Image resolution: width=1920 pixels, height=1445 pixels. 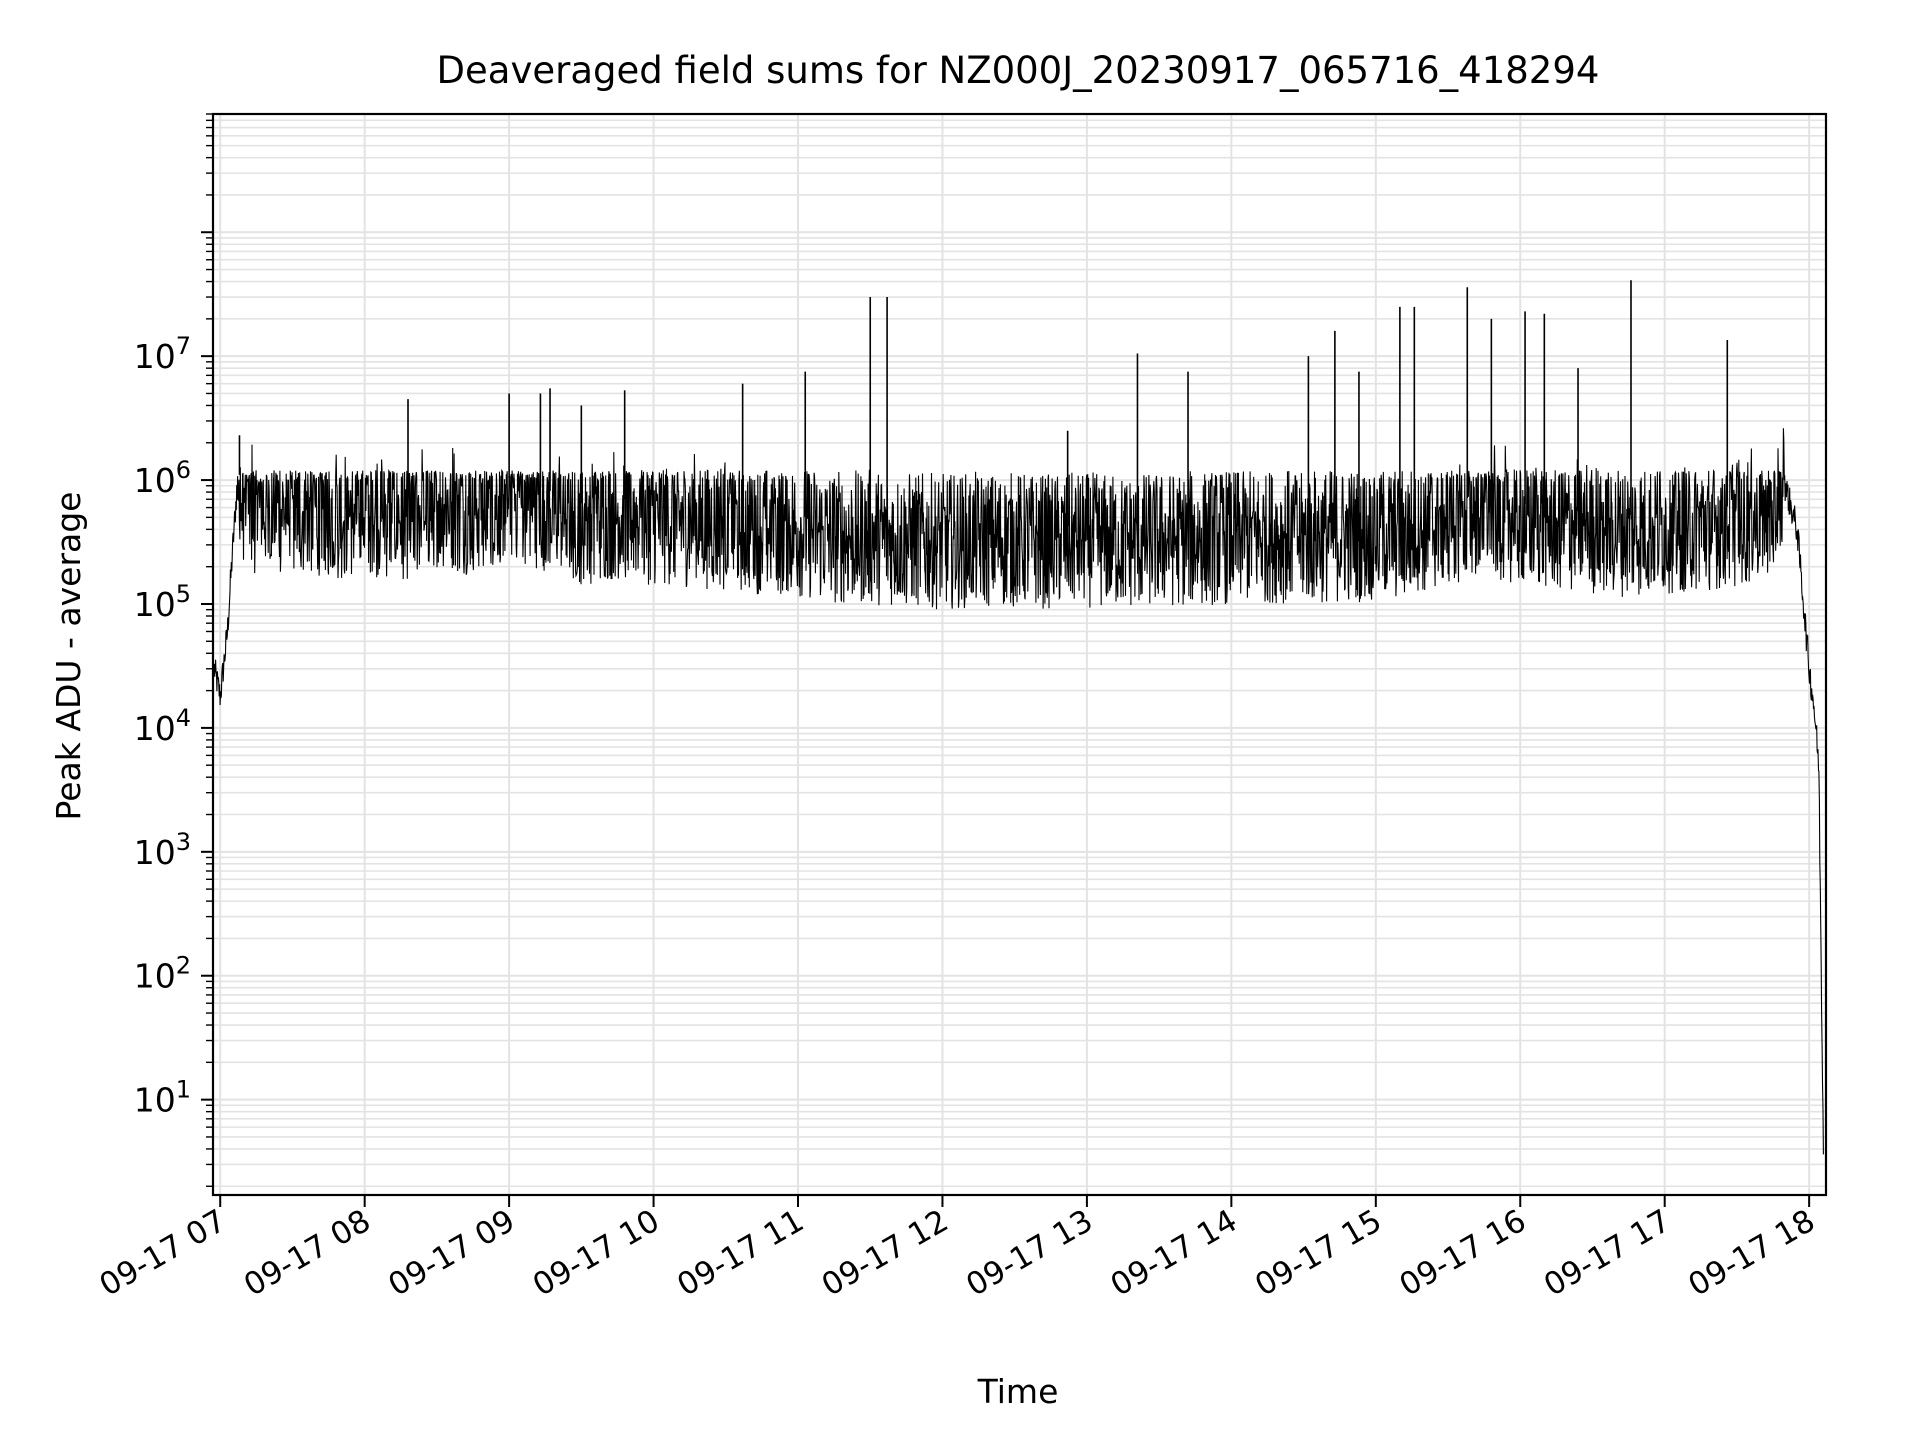 I want to click on y-tick-label: 10¹, so click(x=162, y=1098).